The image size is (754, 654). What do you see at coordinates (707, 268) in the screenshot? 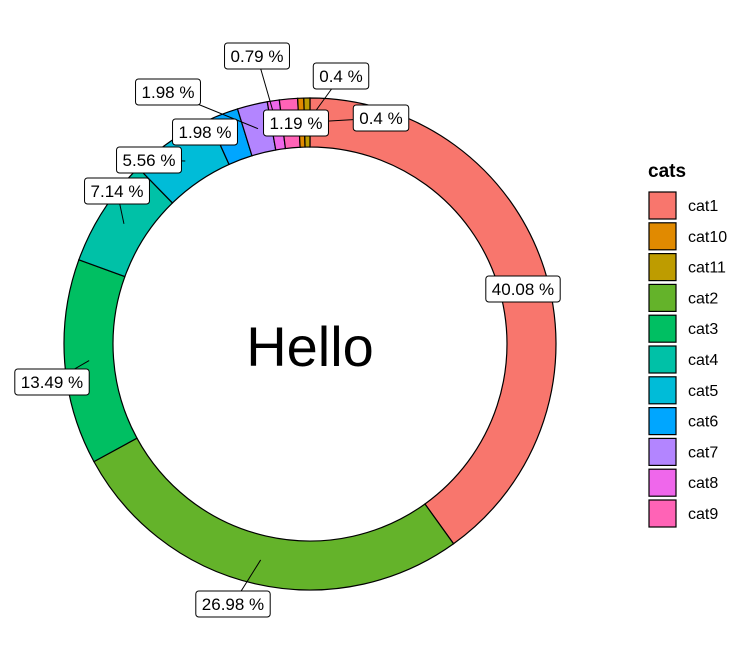
I see `legend-label: cat11` at bounding box center [707, 268].